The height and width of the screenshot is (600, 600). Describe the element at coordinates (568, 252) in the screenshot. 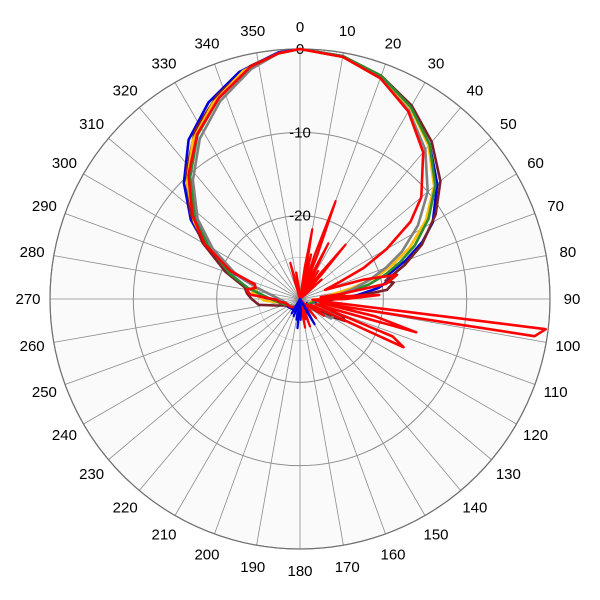

I see `angle-tick-label: 80` at that location.